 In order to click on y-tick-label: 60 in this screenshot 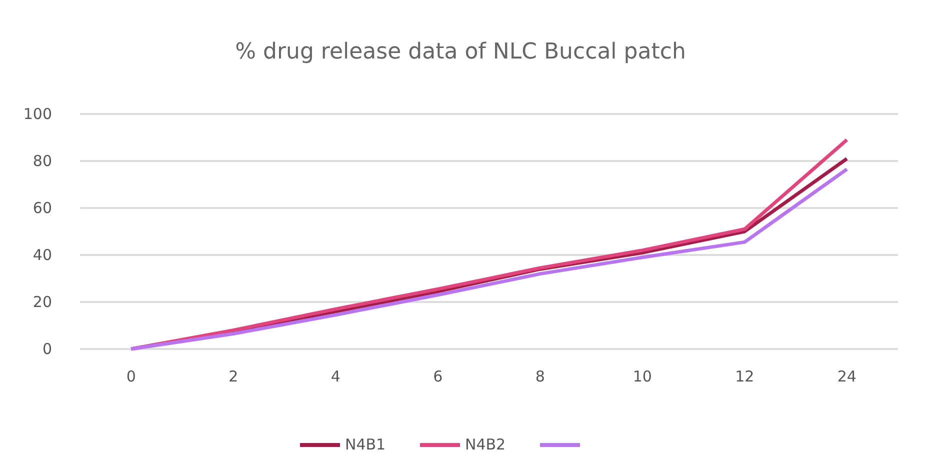, I will do `click(42, 208)`.